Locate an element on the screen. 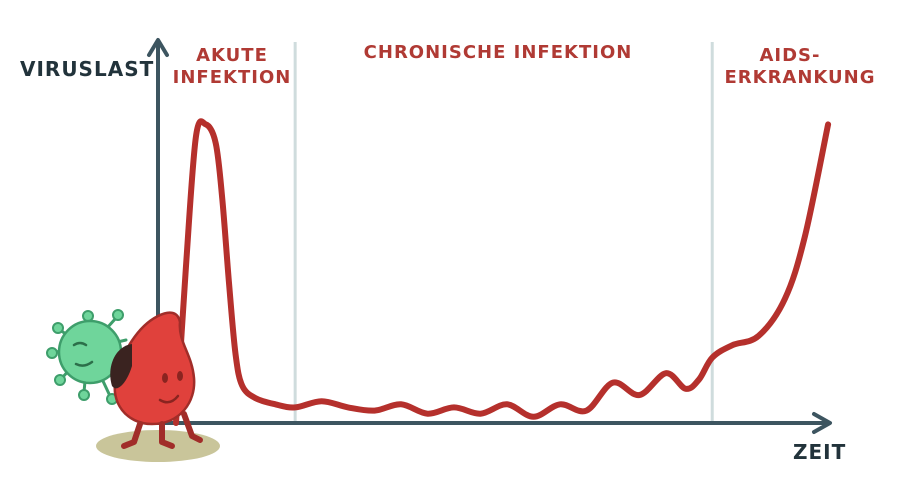 The height and width of the screenshot is (499, 899). phase-label-chronic: CHRONISCHE INFEKTION is located at coordinates (498, 52).